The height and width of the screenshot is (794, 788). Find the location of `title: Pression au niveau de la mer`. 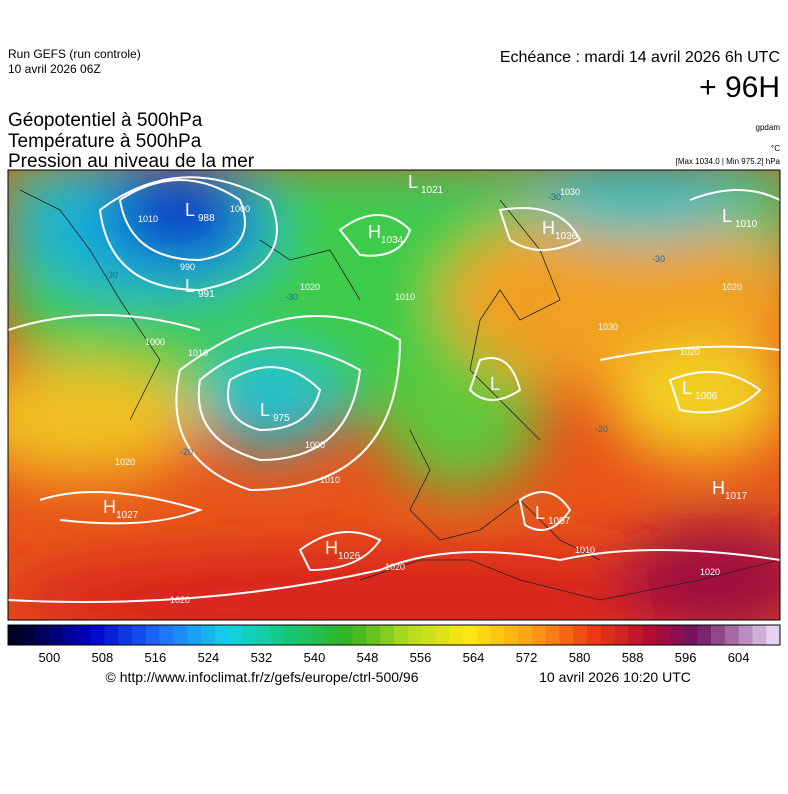

title: Pression au niveau de la mer is located at coordinates (131, 161).